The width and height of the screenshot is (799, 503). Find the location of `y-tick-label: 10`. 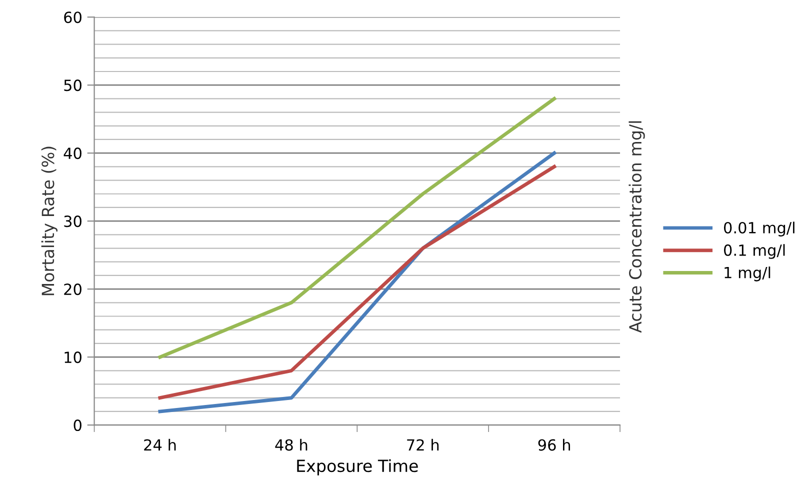

y-tick-label: 10 is located at coordinates (73, 358).